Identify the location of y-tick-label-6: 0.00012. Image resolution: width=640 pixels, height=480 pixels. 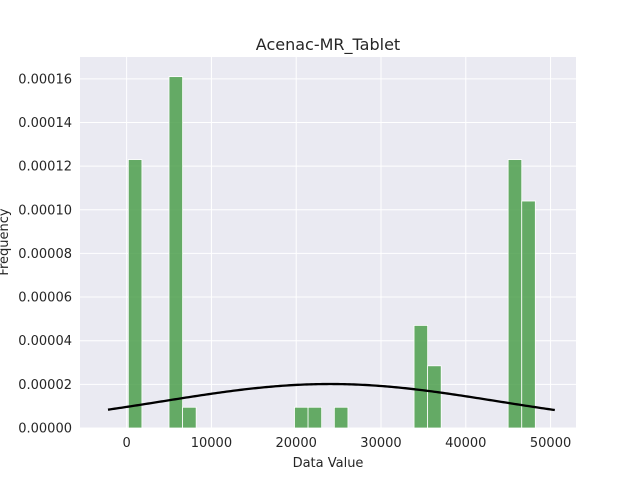
(45, 167).